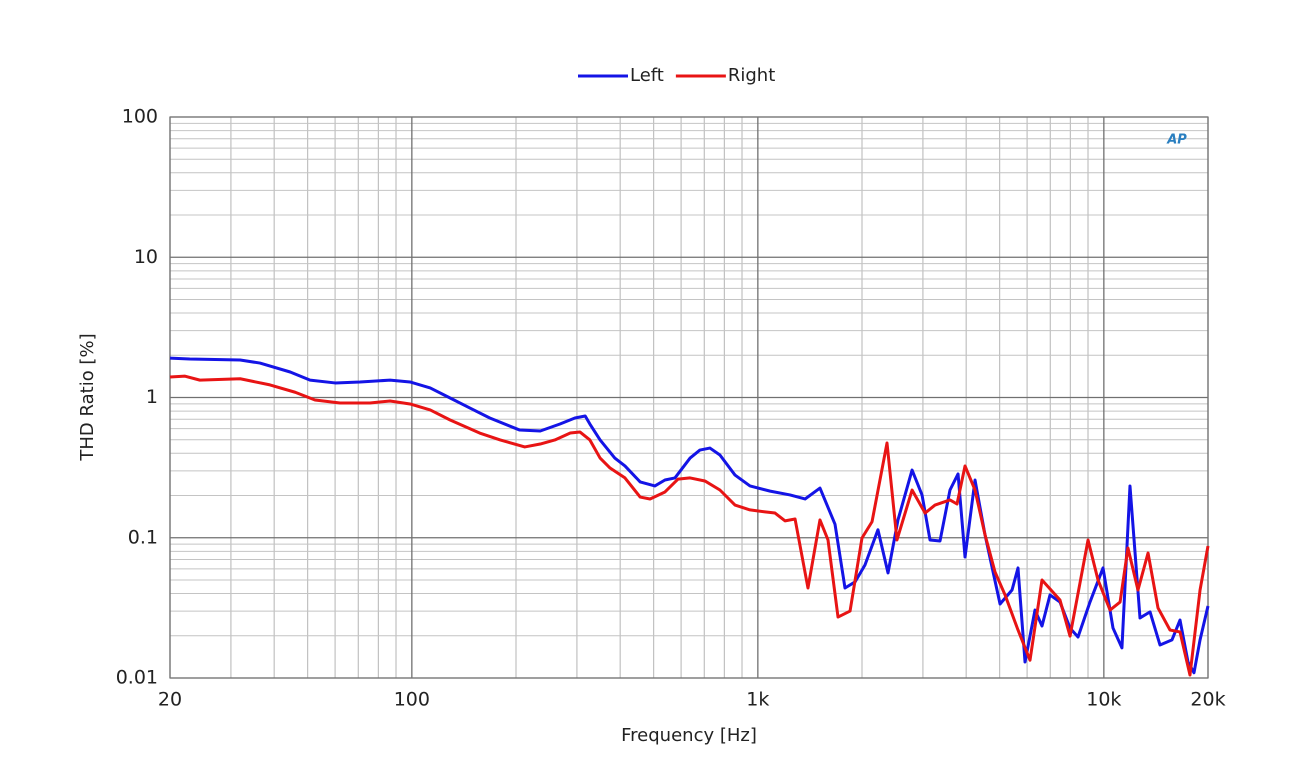 The height and width of the screenshot is (780, 1299). I want to click on legend: Left Right, so click(676, 75).